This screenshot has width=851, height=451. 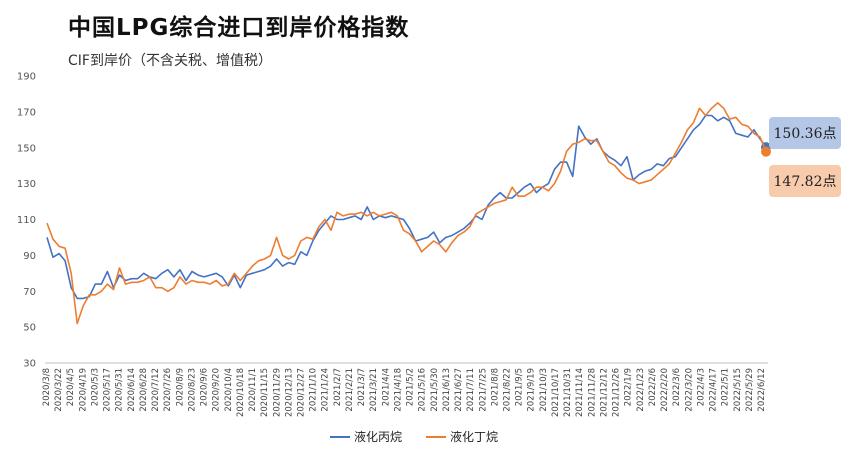 I want to click on x-tick-label: 2021/1/10, so click(x=314, y=390).